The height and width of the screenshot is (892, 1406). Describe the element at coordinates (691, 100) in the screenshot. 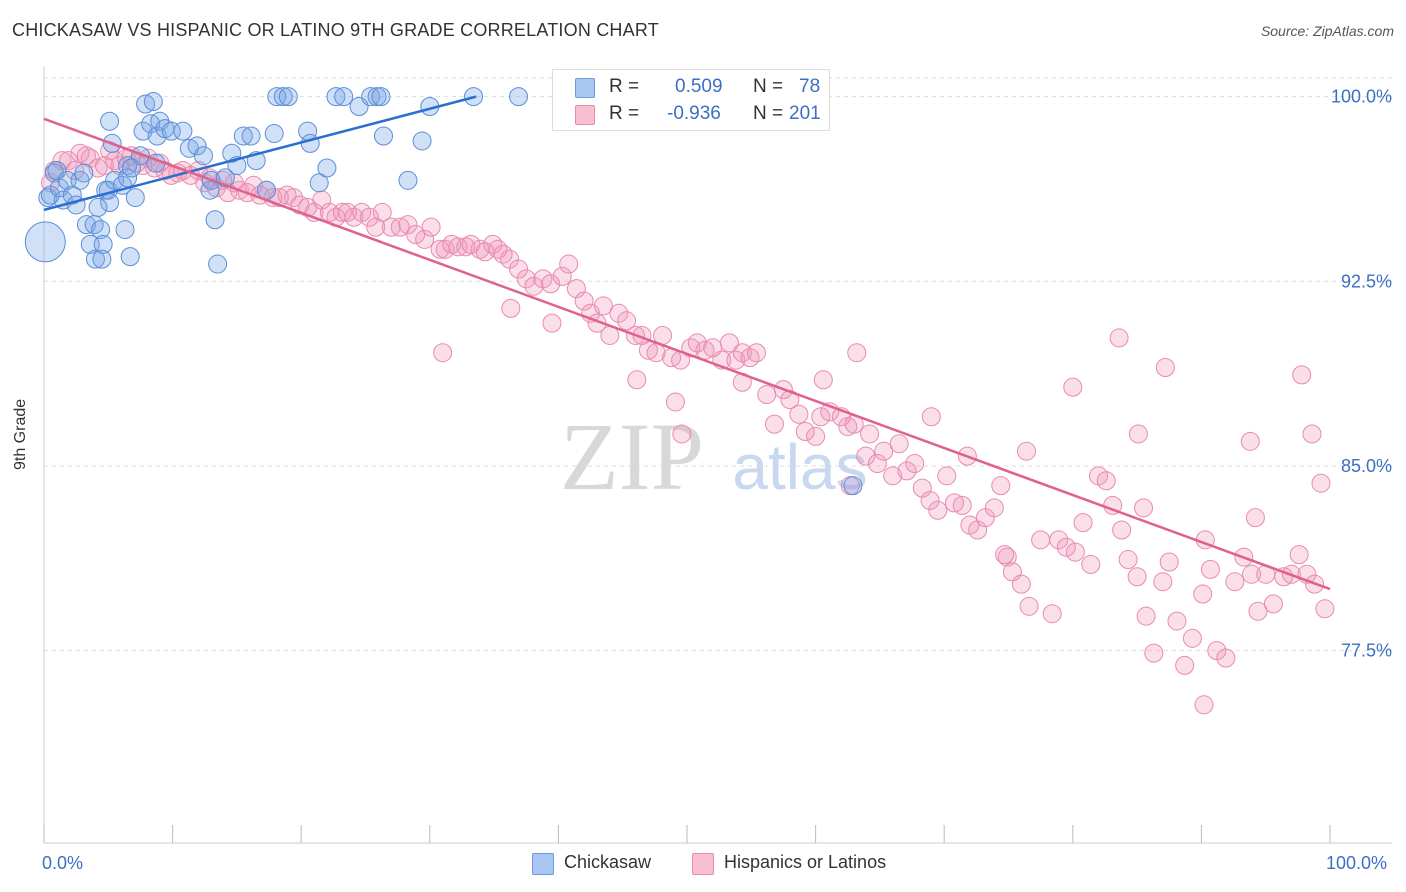

I see `correlation-legend: R = 0.509 N = 78 R = -0.936 N = 201` at that location.